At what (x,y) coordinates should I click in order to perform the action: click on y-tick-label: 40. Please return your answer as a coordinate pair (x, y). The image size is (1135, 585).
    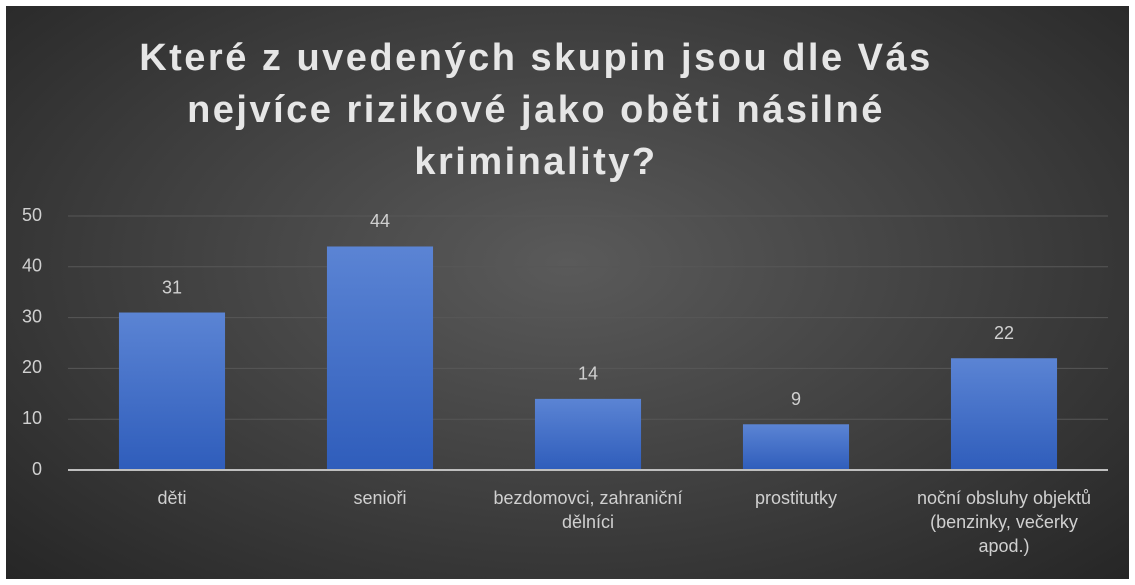
    Looking at the image, I should click on (32, 266).